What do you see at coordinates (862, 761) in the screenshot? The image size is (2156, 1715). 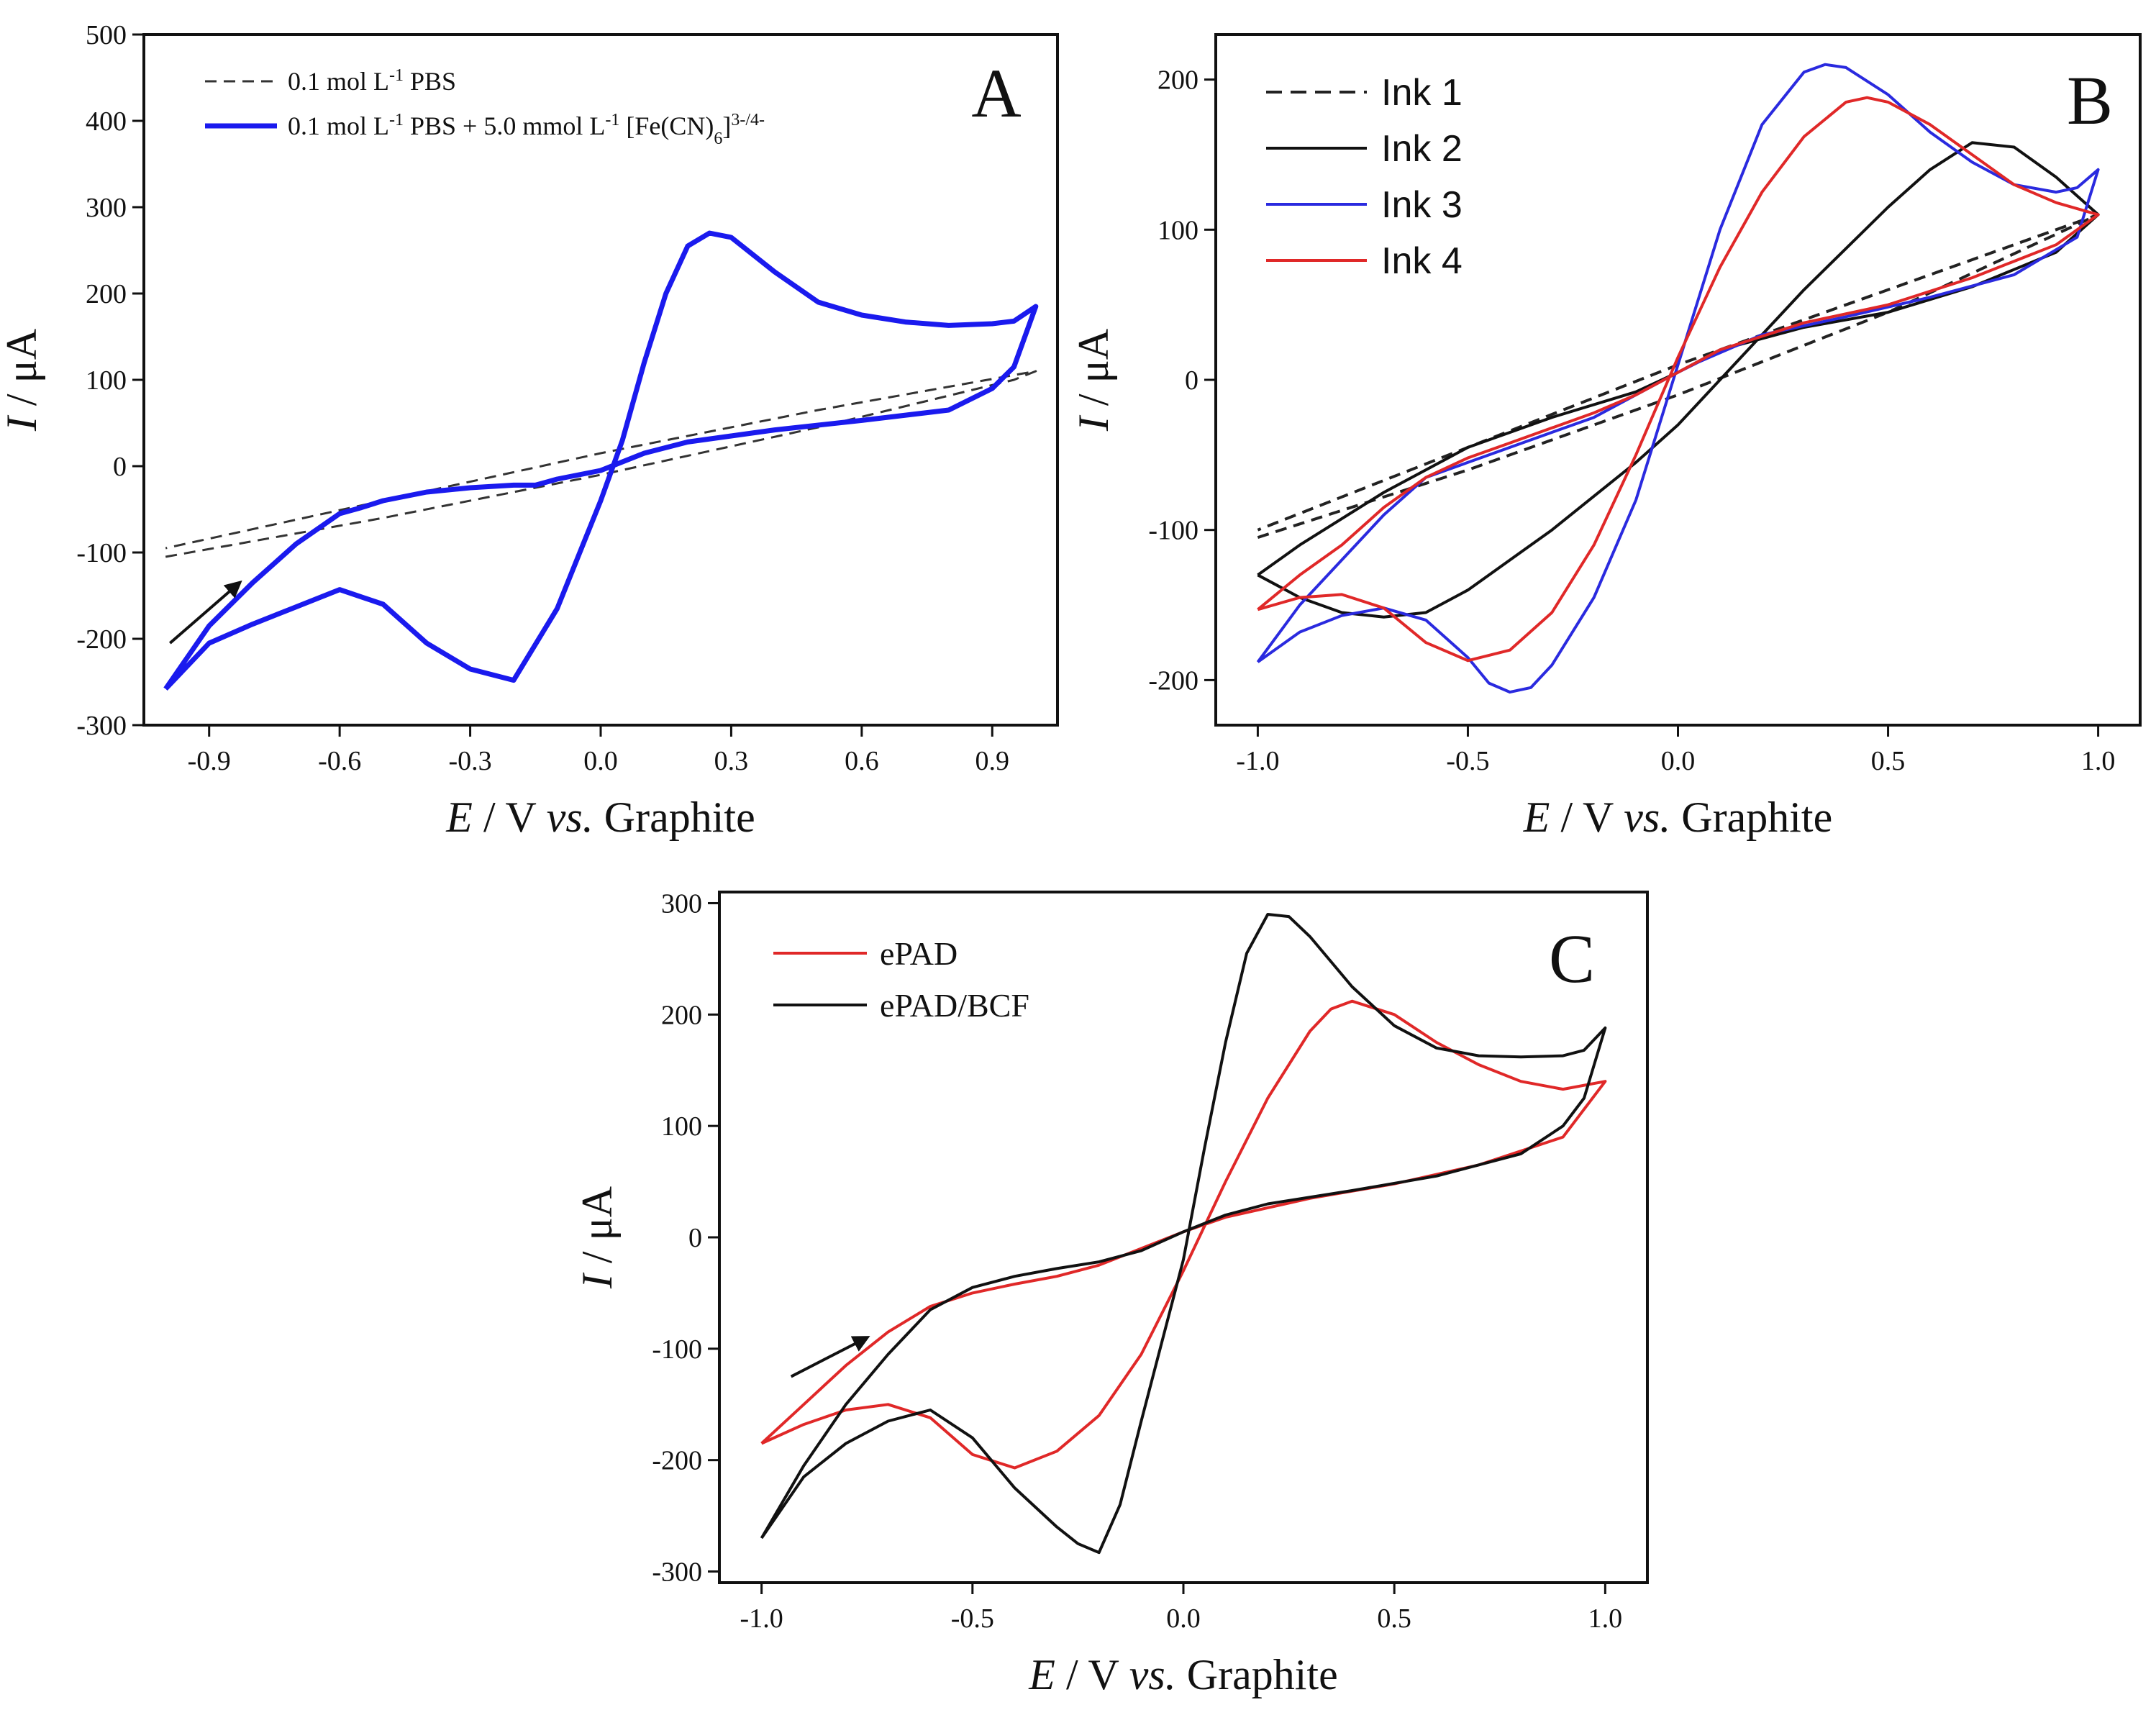 I see `x-tick-label: 0.6` at bounding box center [862, 761].